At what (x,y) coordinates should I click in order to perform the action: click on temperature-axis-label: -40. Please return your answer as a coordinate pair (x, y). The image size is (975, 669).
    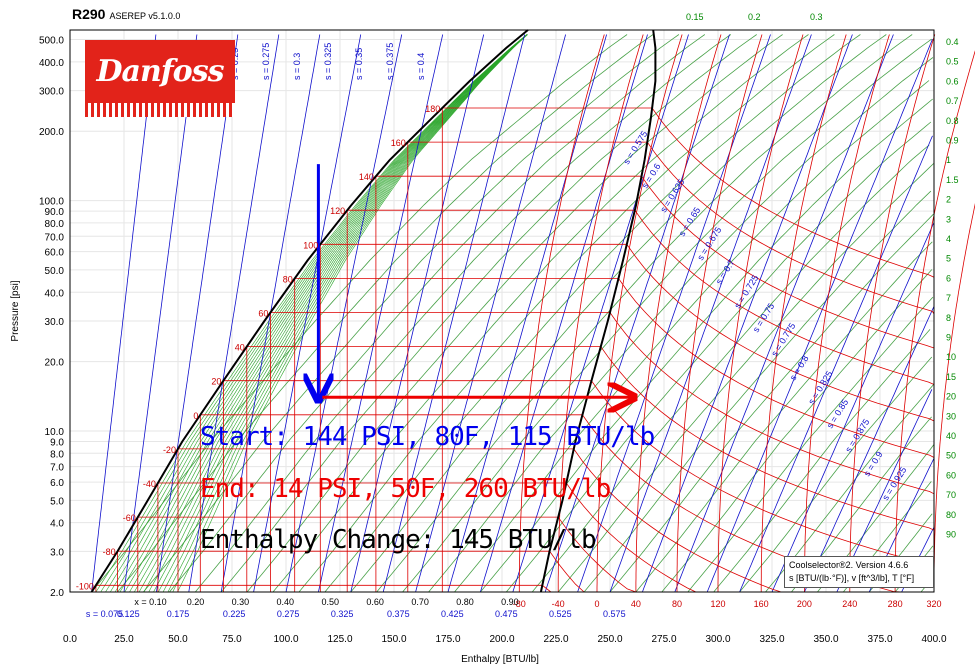
    Looking at the image, I should click on (558, 604).